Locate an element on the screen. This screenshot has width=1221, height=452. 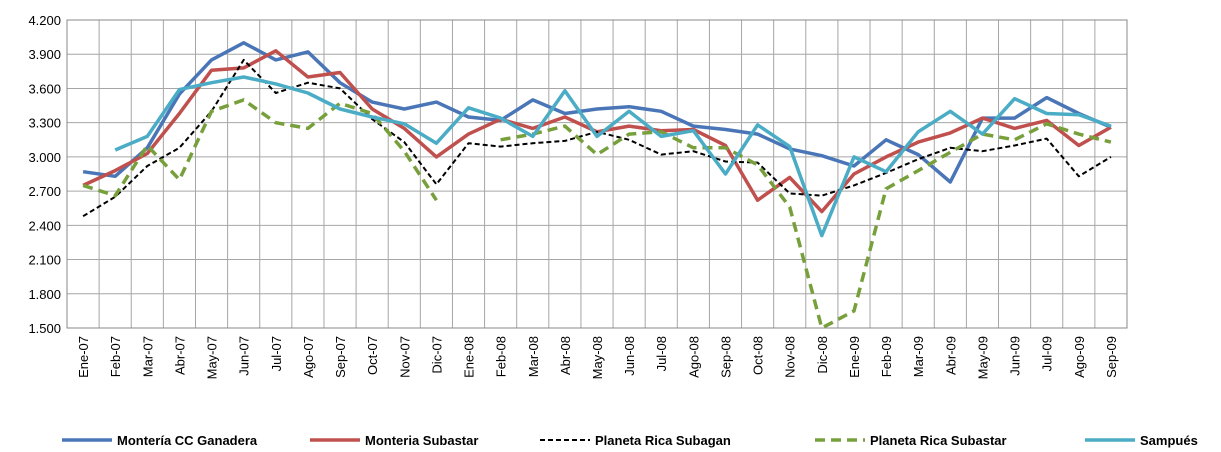
y-tick-label: 3.900 is located at coordinates (44, 54).